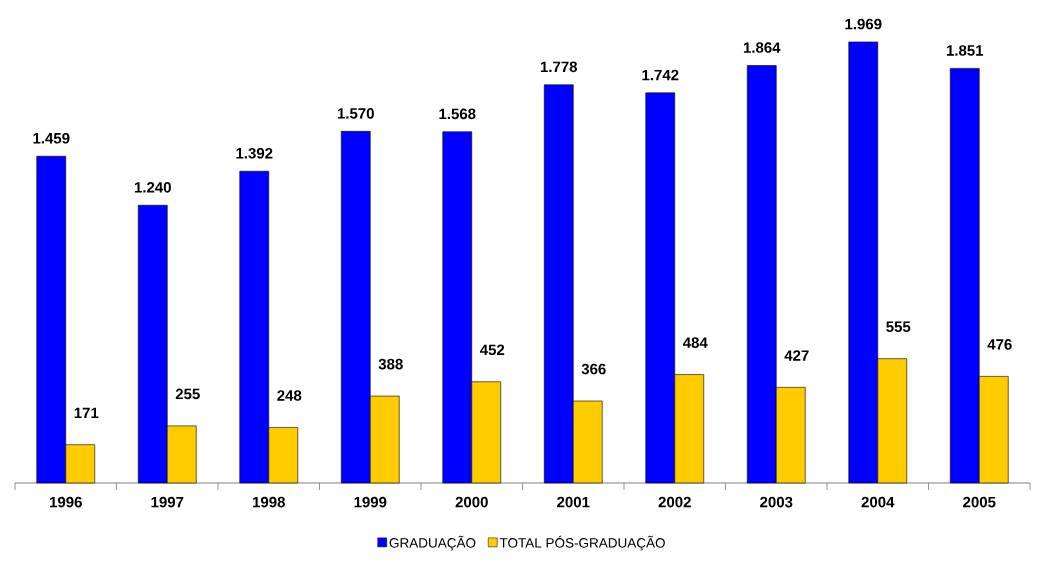  Describe the element at coordinates (573, 502) in the screenshot. I see `x-tick-label: 2001` at that location.